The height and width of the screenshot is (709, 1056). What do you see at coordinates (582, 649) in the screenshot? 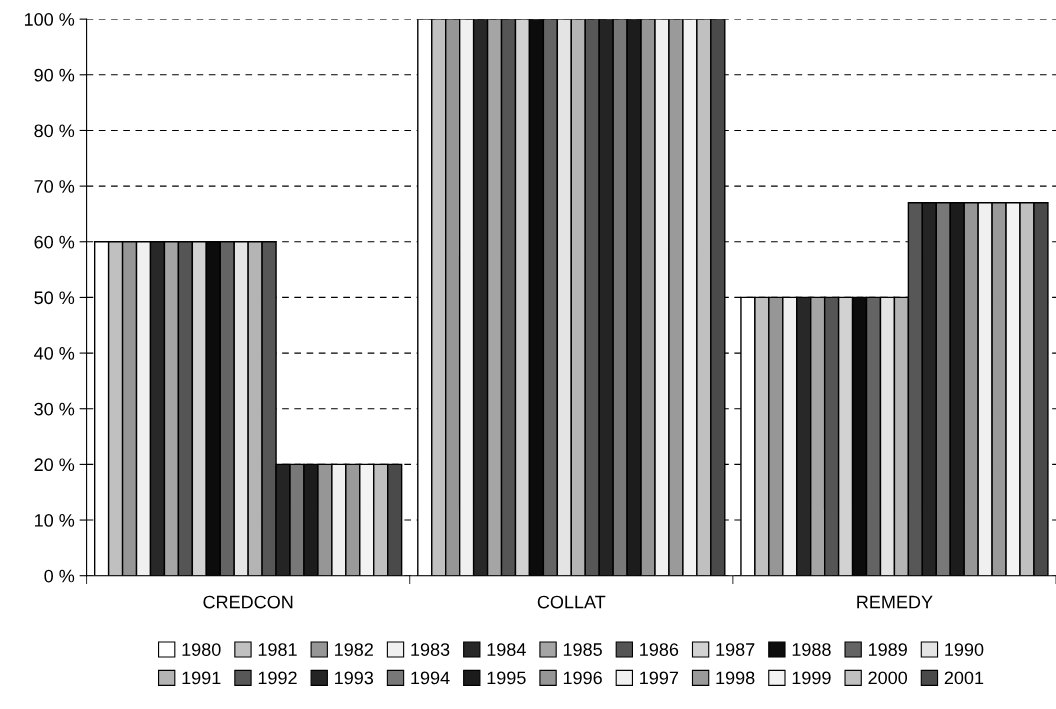
I see `legend-label: 1985` at bounding box center [582, 649].